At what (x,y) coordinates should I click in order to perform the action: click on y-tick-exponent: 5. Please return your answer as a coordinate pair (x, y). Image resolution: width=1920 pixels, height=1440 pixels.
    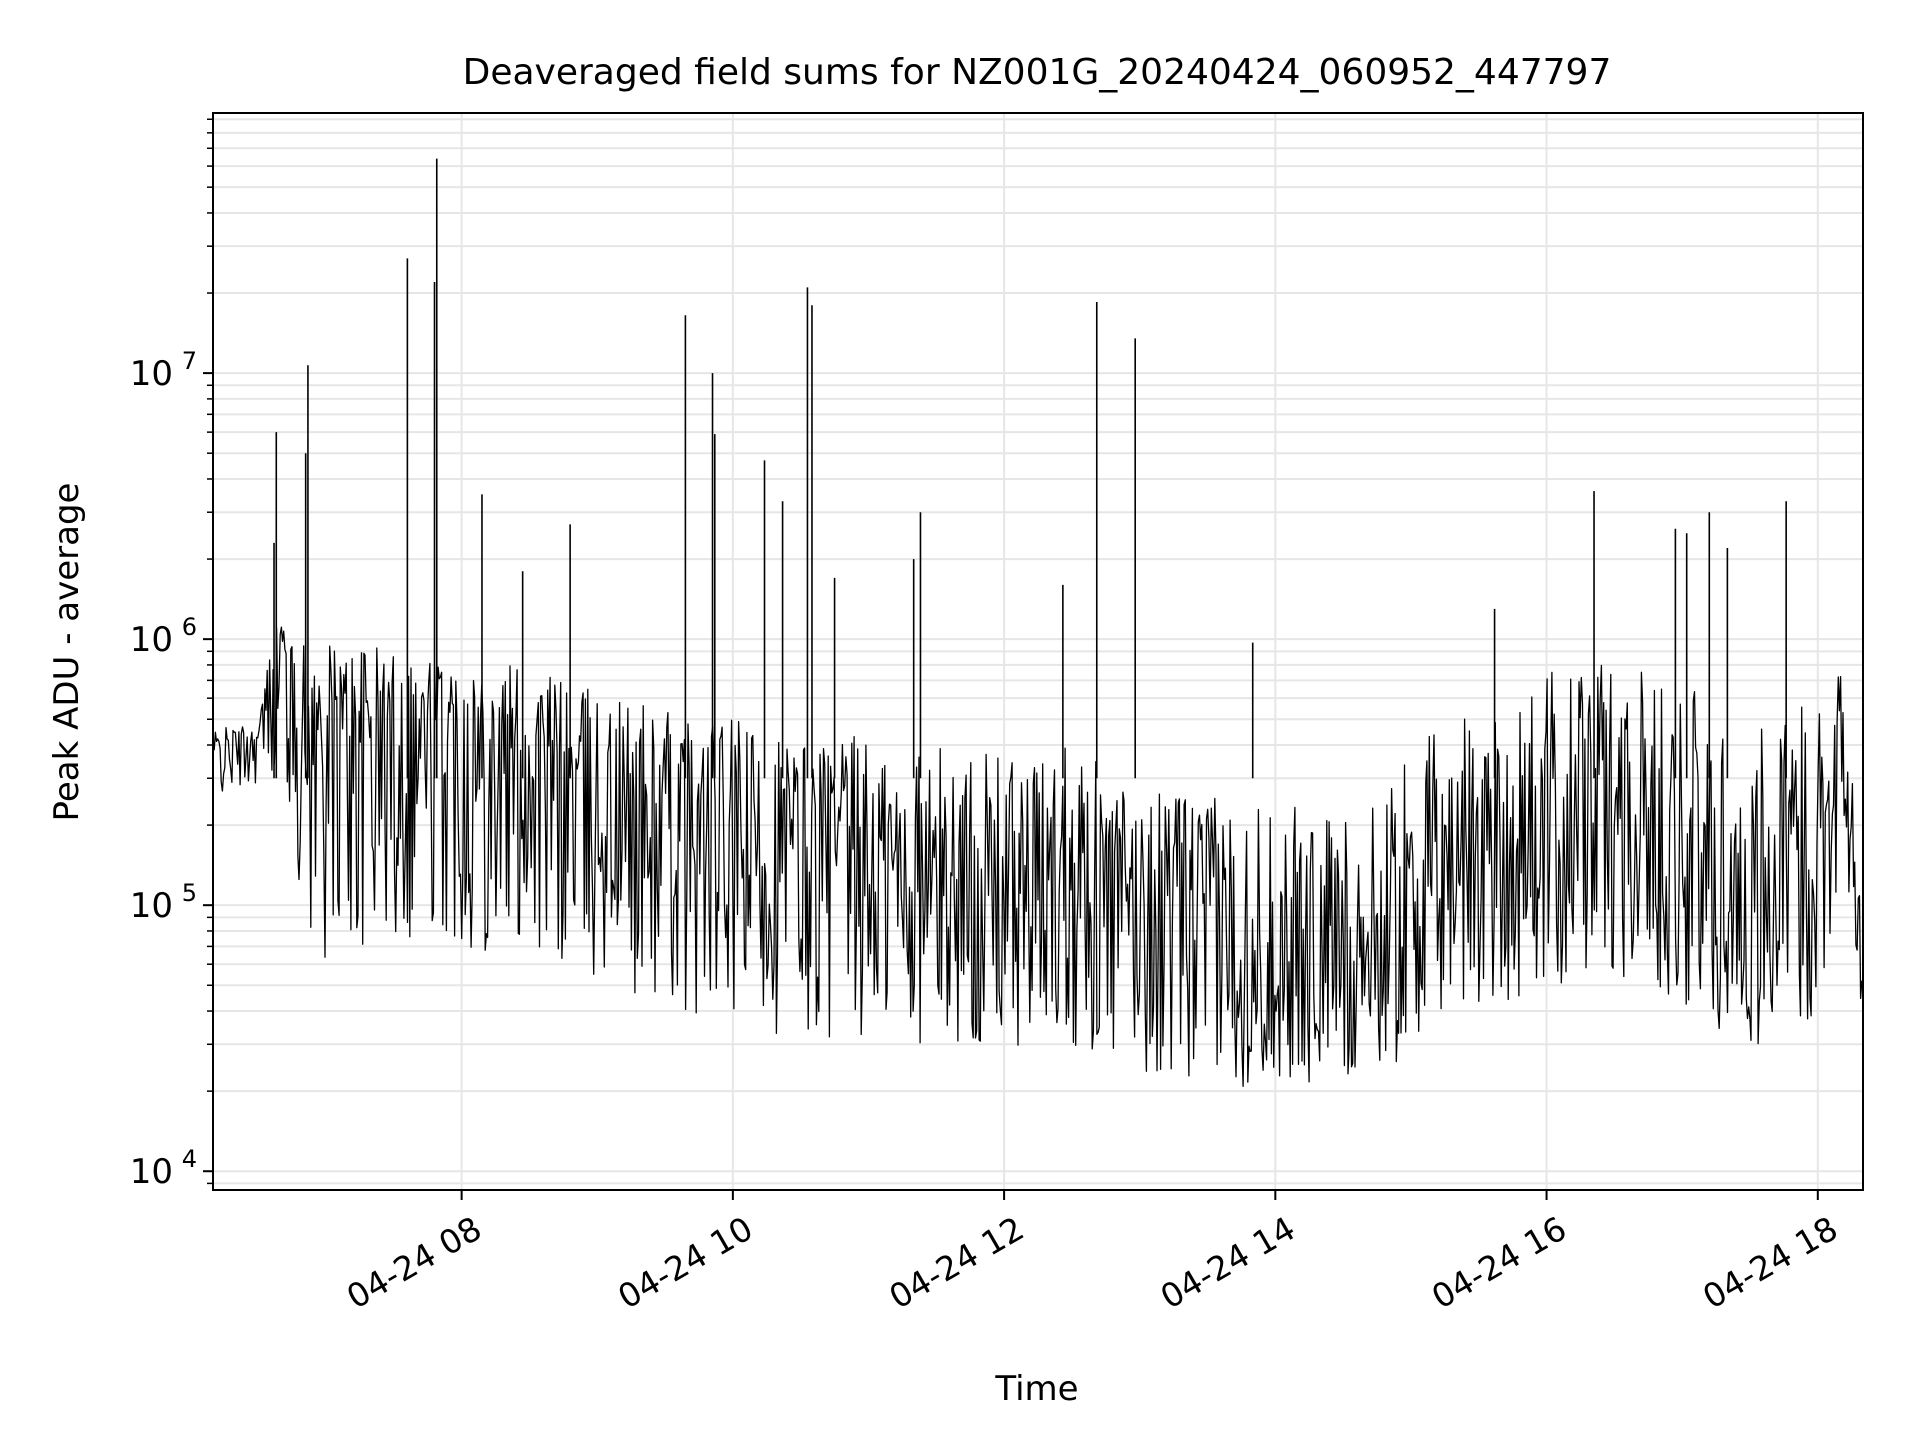
    Looking at the image, I should click on (189, 893).